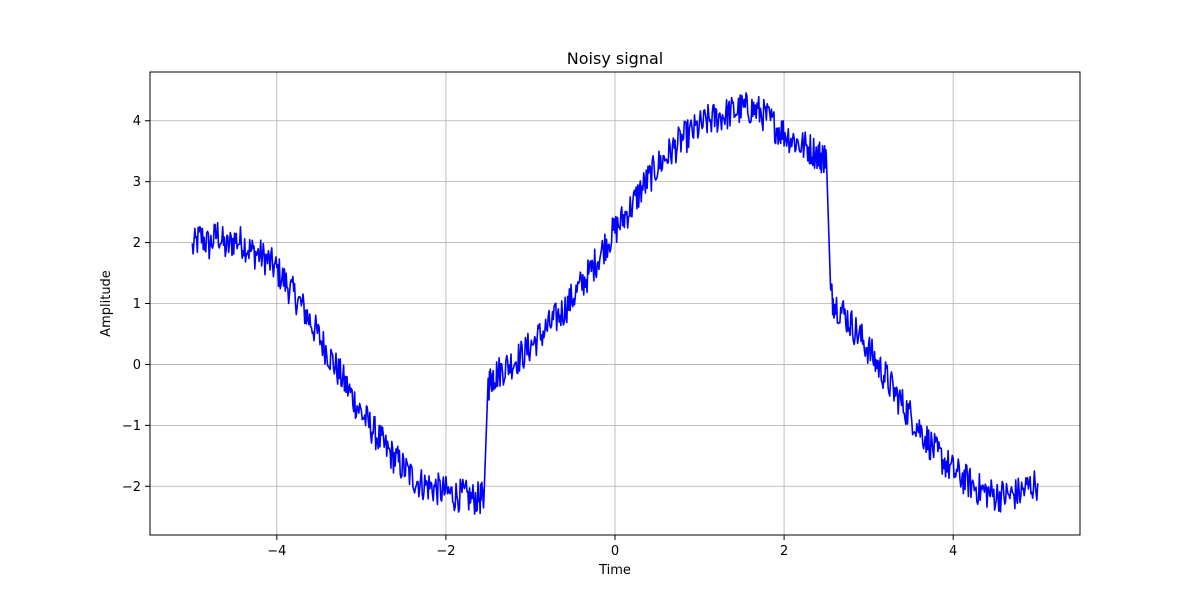  Describe the element at coordinates (784, 551) in the screenshot. I see `x-tick-label: 2` at that location.